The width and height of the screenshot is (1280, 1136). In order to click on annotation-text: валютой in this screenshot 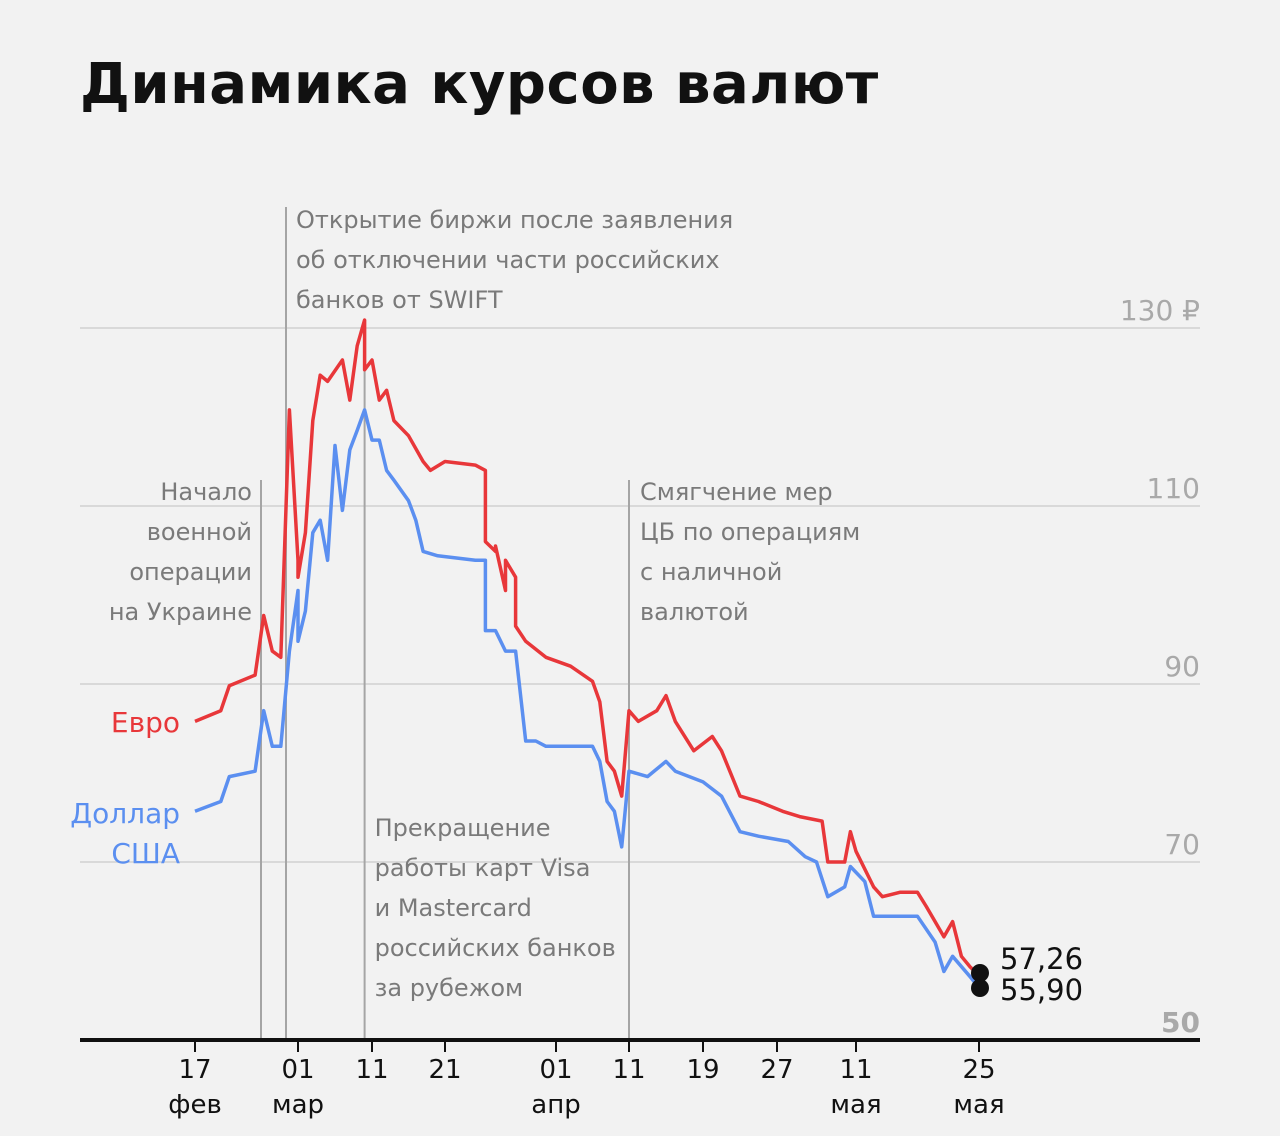, I will do `click(694, 612)`.